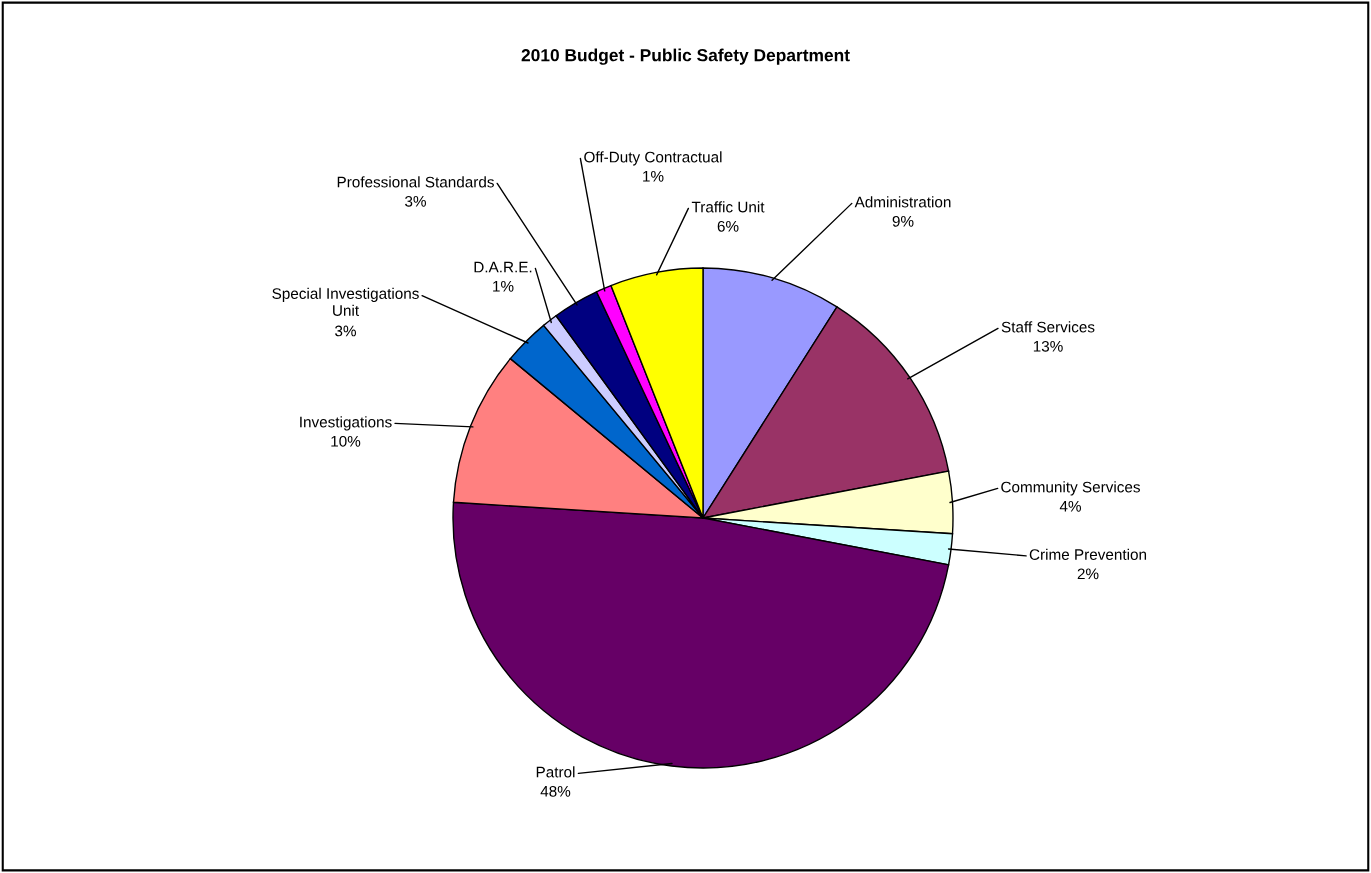  Describe the element at coordinates (415, 182) in the screenshot. I see `slice-label: Professional Standards` at that location.